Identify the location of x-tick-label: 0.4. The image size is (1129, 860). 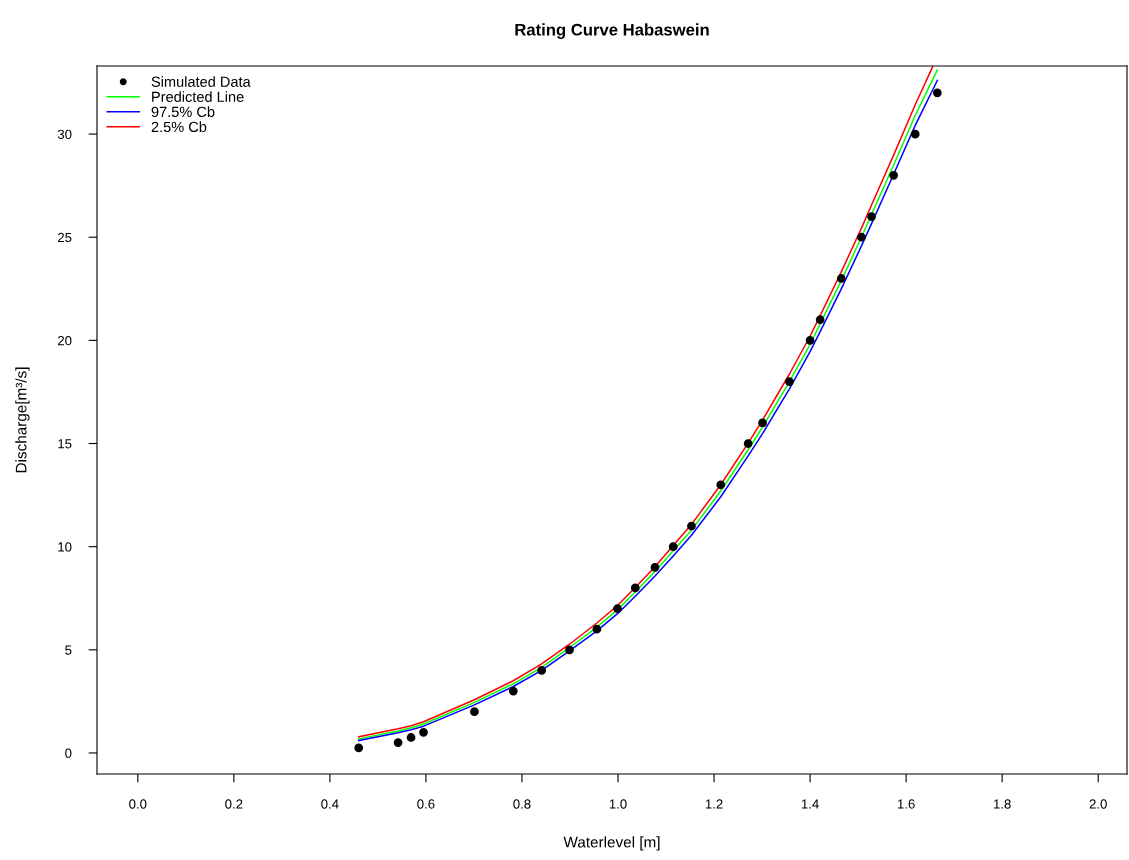
(330, 804).